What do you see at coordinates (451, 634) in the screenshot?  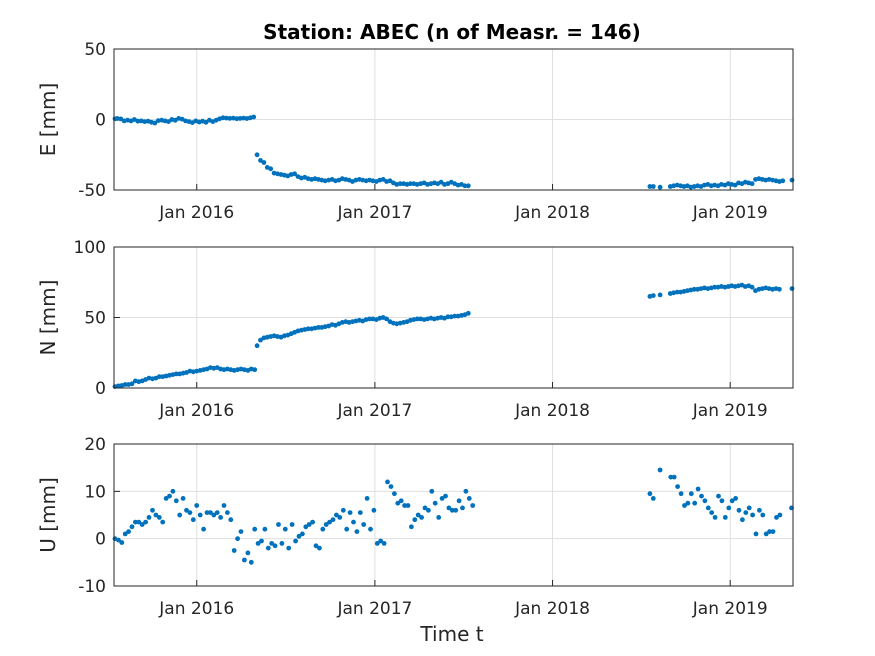 I see `xlabel: Time t` at bounding box center [451, 634].